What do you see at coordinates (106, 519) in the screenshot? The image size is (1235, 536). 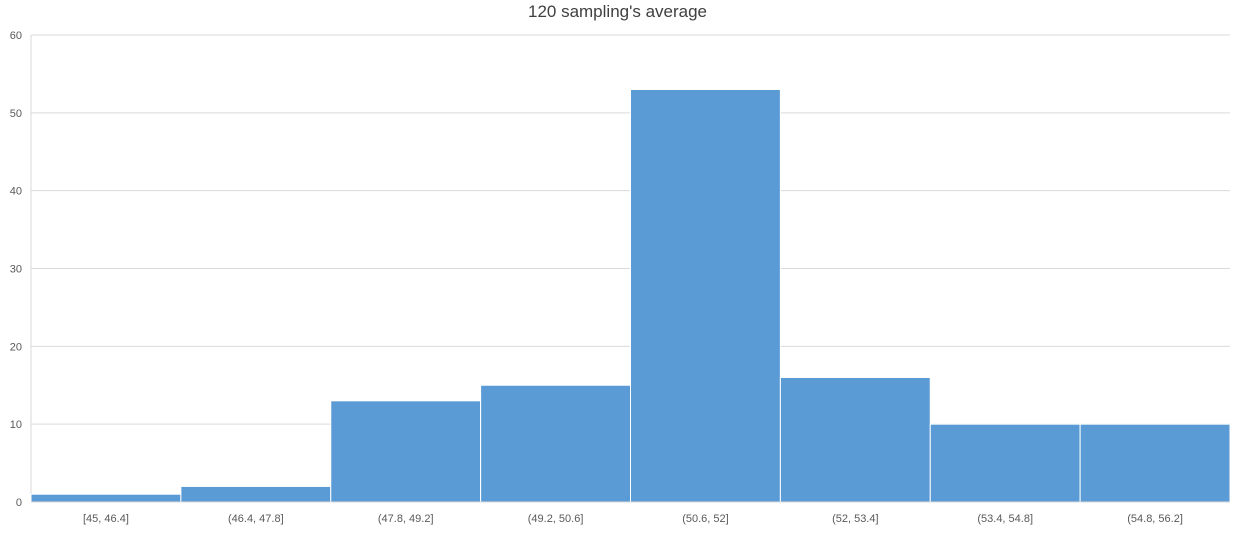 I see `x-tick-label: [45, 46.4]` at bounding box center [106, 519].